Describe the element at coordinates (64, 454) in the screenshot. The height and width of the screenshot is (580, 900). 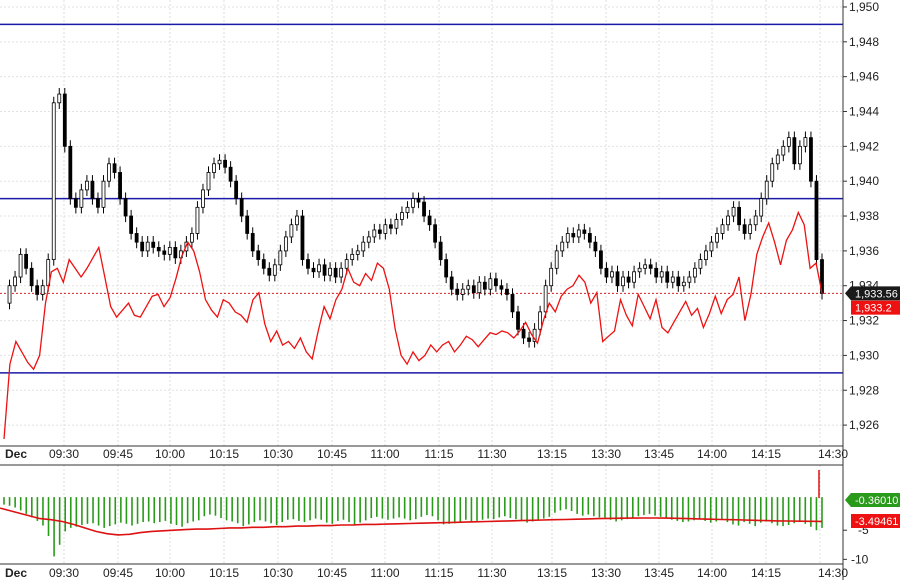
I see `x-tick-label: 09:30` at that location.